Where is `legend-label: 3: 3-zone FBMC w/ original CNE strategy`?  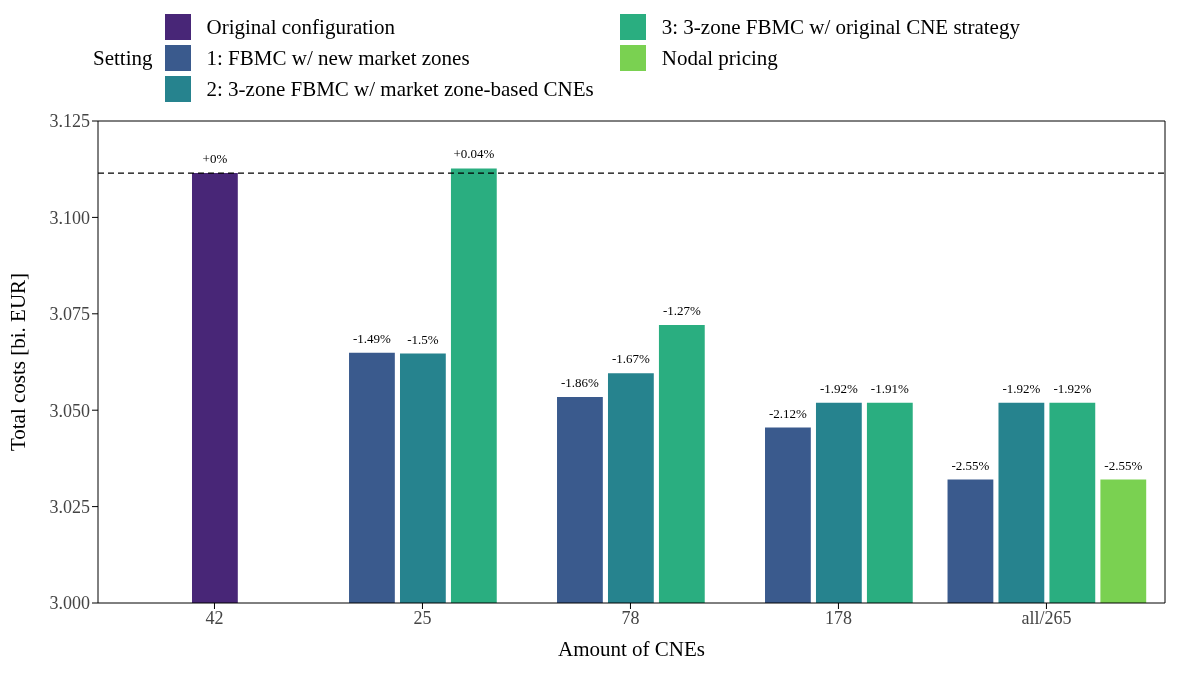
legend-label: 3: 3-zone FBMC w/ original CNE strategy is located at coordinates (840, 27).